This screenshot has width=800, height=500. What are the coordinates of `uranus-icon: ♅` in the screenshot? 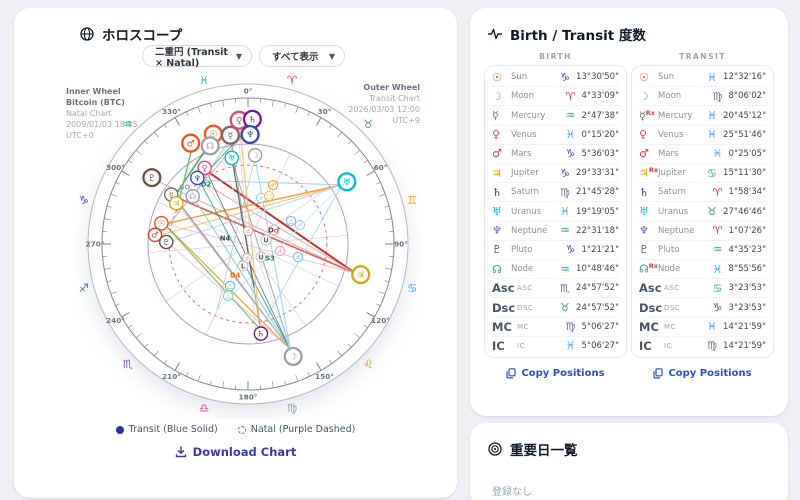 It's located at (644, 212).